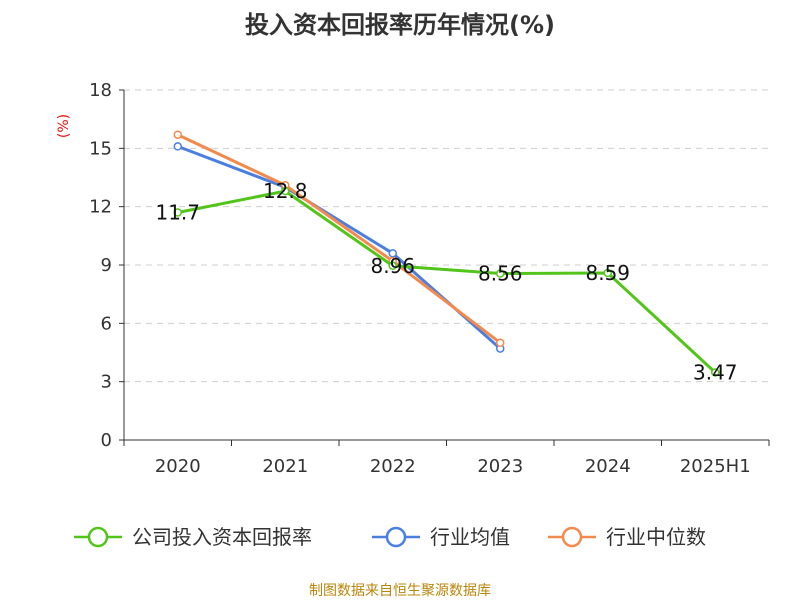 The width and height of the screenshot is (800, 600). I want to click on legend-label: 公司投入资本回报率, so click(222, 537).